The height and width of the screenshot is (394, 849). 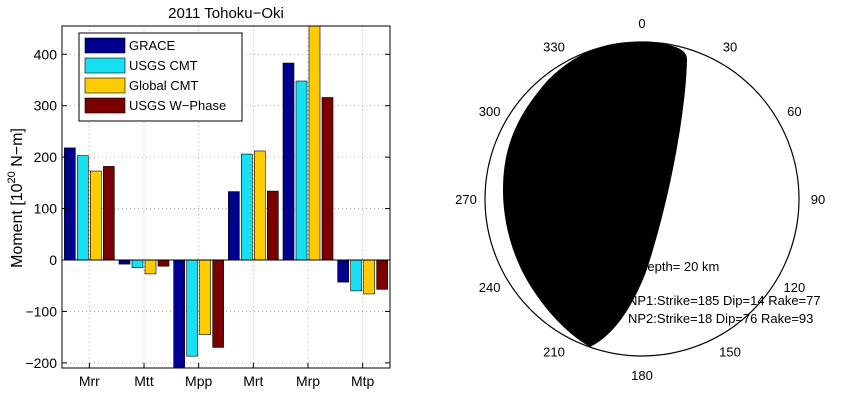 What do you see at coordinates (163, 85) in the screenshot?
I see `legend-label: Global CMT` at bounding box center [163, 85].